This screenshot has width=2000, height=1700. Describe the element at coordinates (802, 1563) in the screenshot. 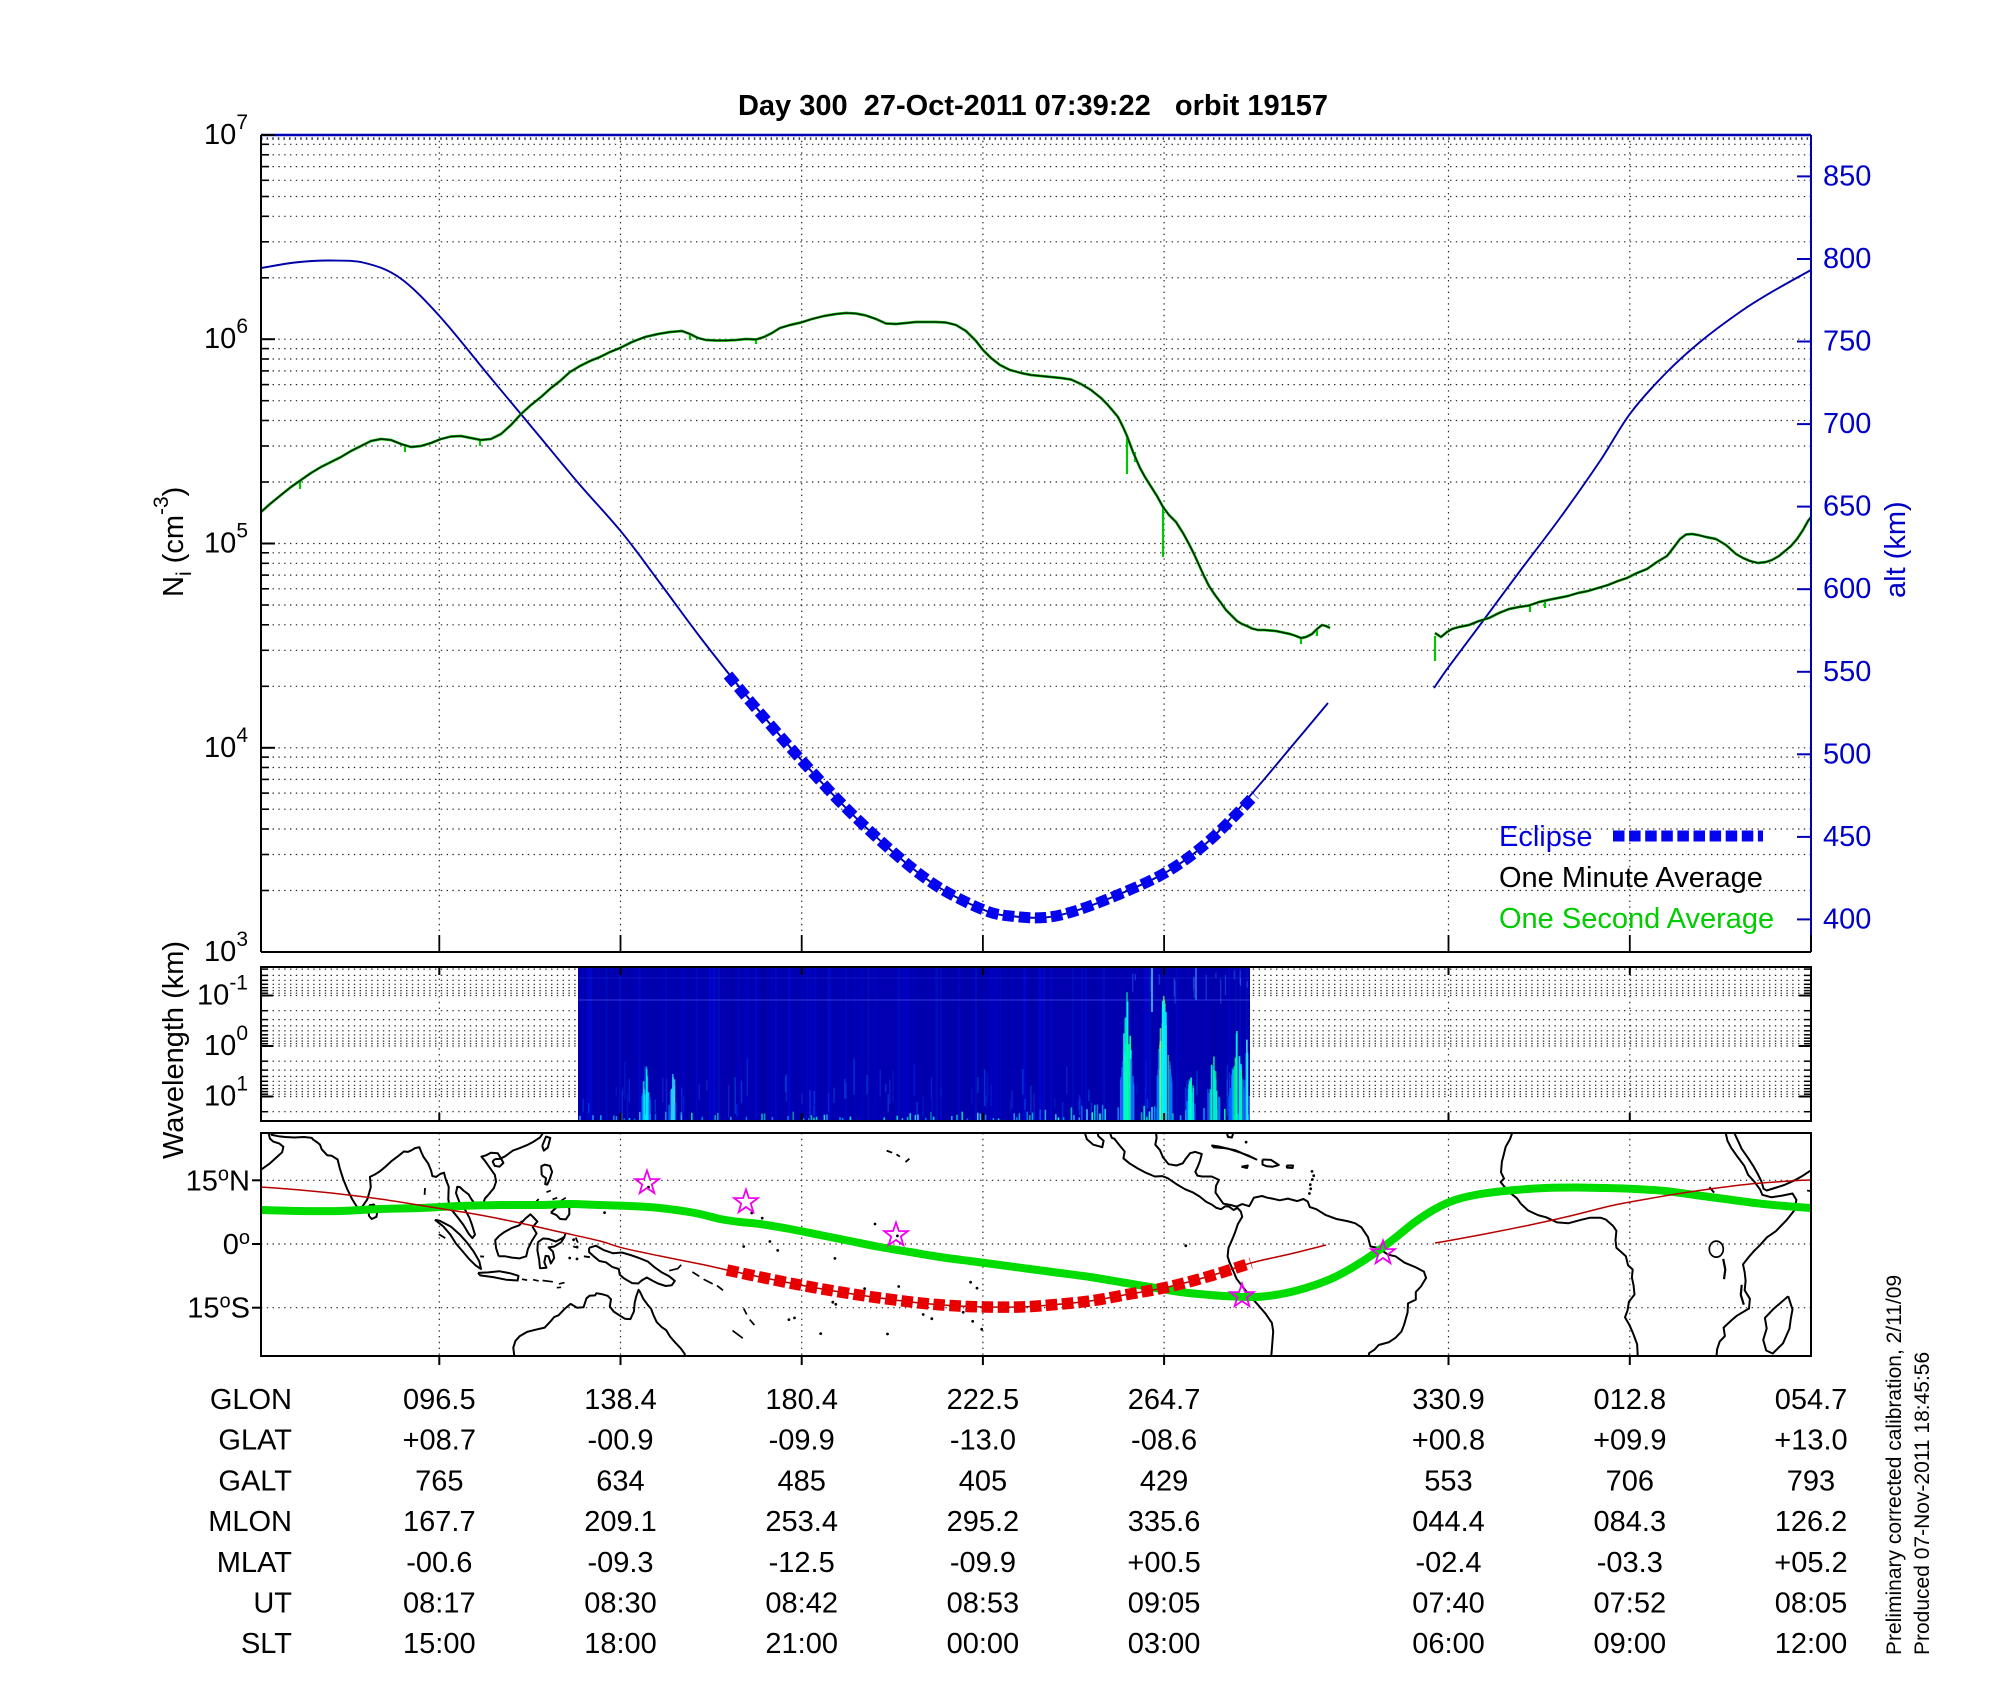

I see `svg-text: -12.5` at that location.